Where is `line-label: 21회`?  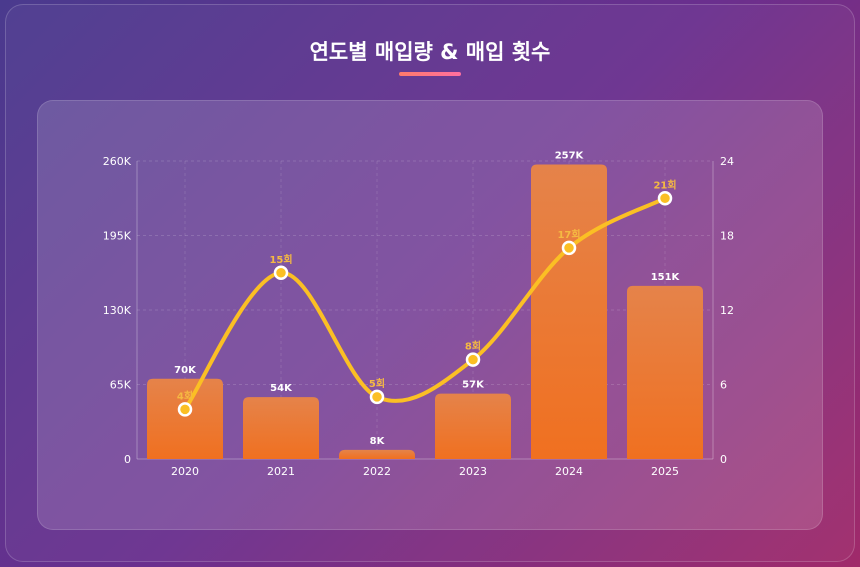
line-label: 21회 is located at coordinates (664, 184).